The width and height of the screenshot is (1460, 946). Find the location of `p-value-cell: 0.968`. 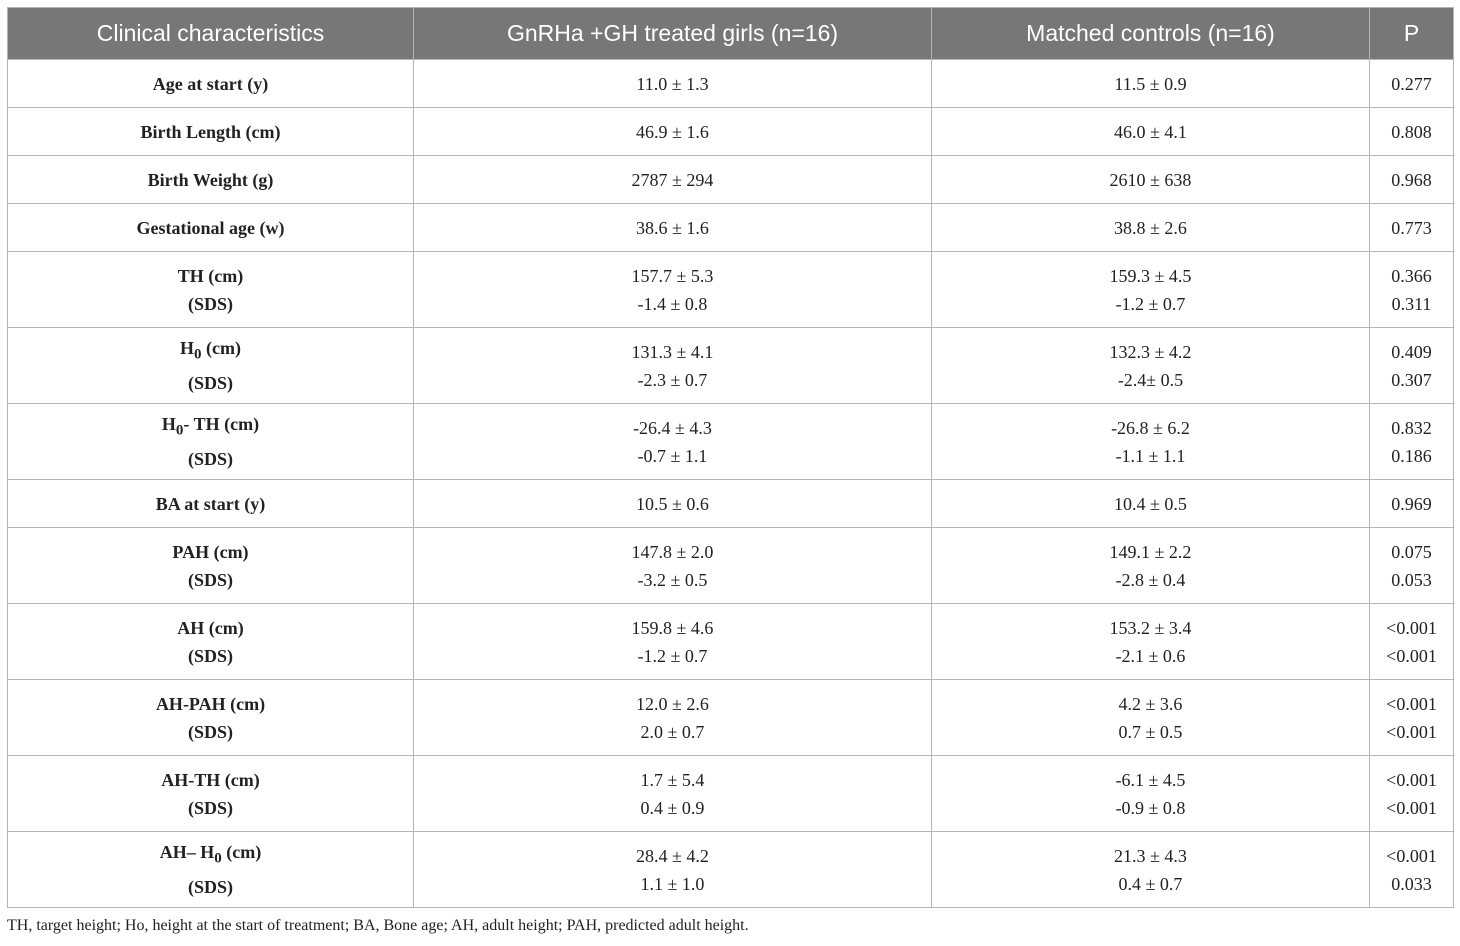

p-value-cell: 0.968 is located at coordinates (1411, 179).